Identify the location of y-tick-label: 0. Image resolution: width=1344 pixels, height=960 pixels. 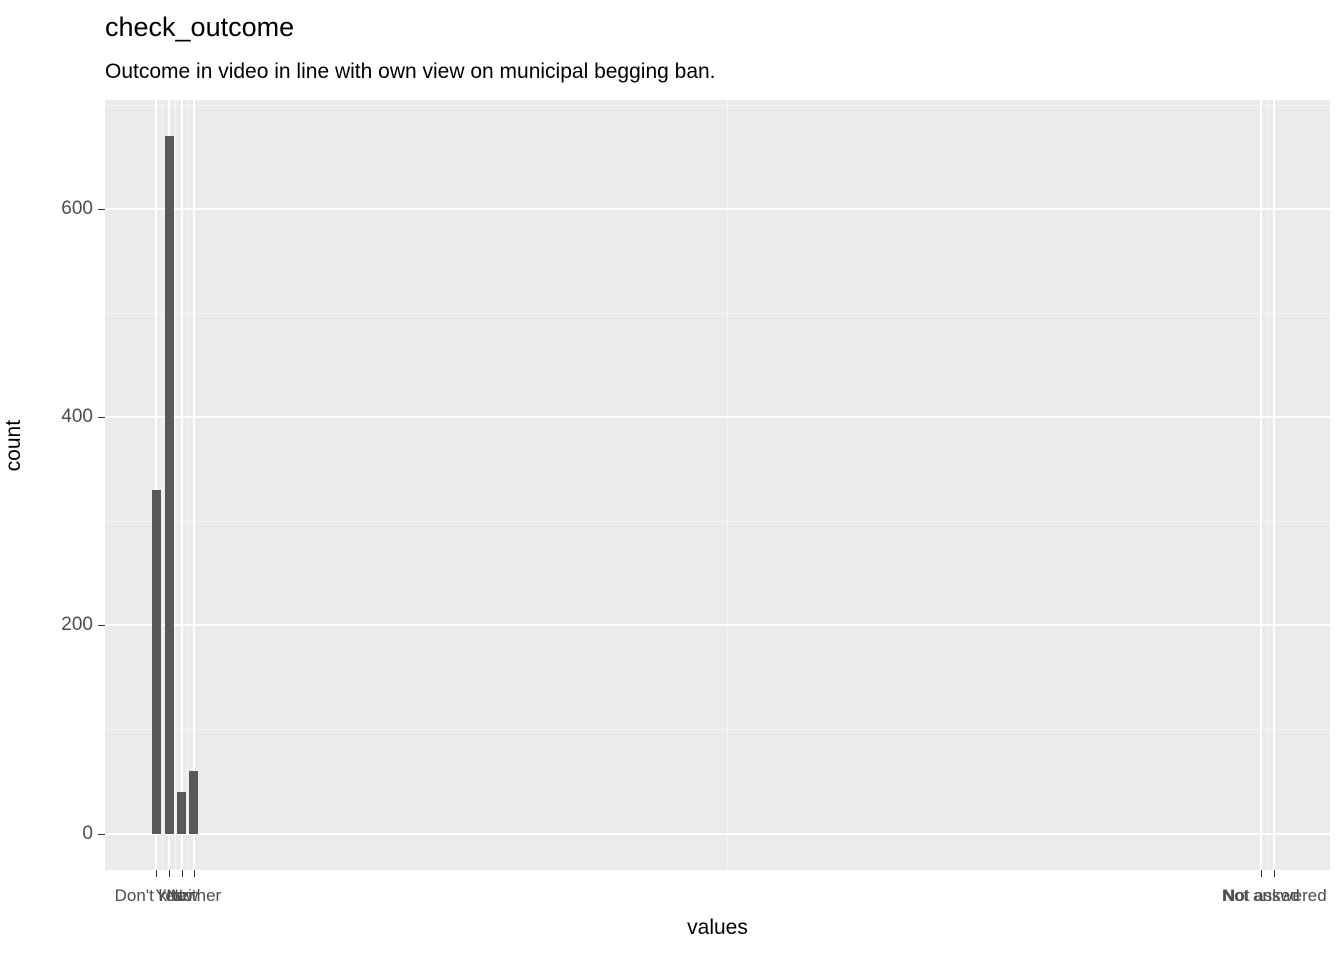
(87, 833).